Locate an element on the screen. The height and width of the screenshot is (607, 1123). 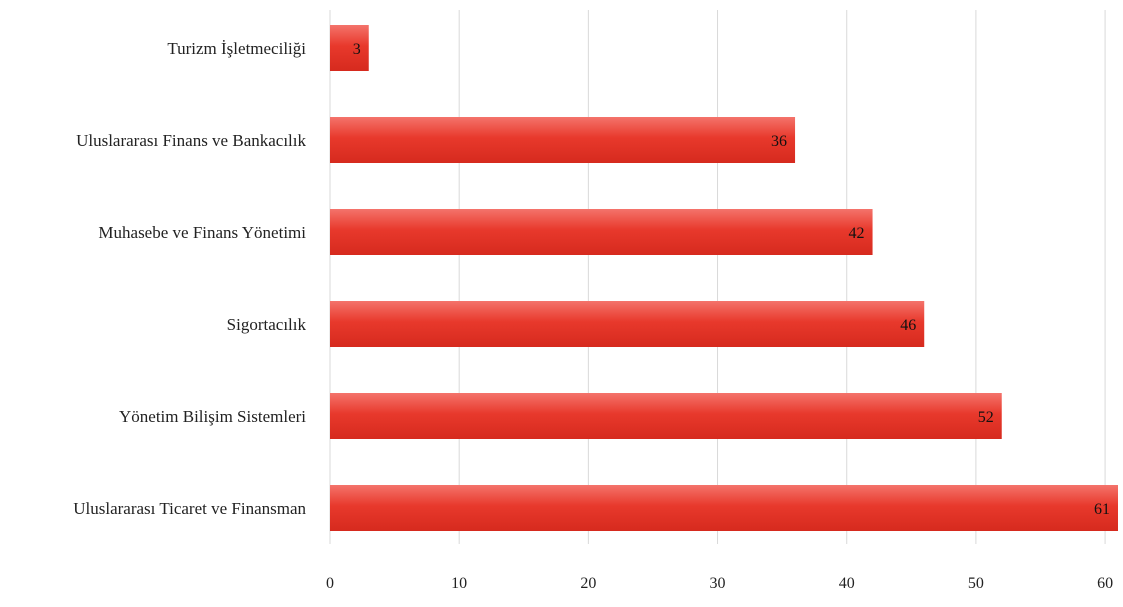
category-label: Uluslararası Finans ve Bankacılık is located at coordinates (191, 140).